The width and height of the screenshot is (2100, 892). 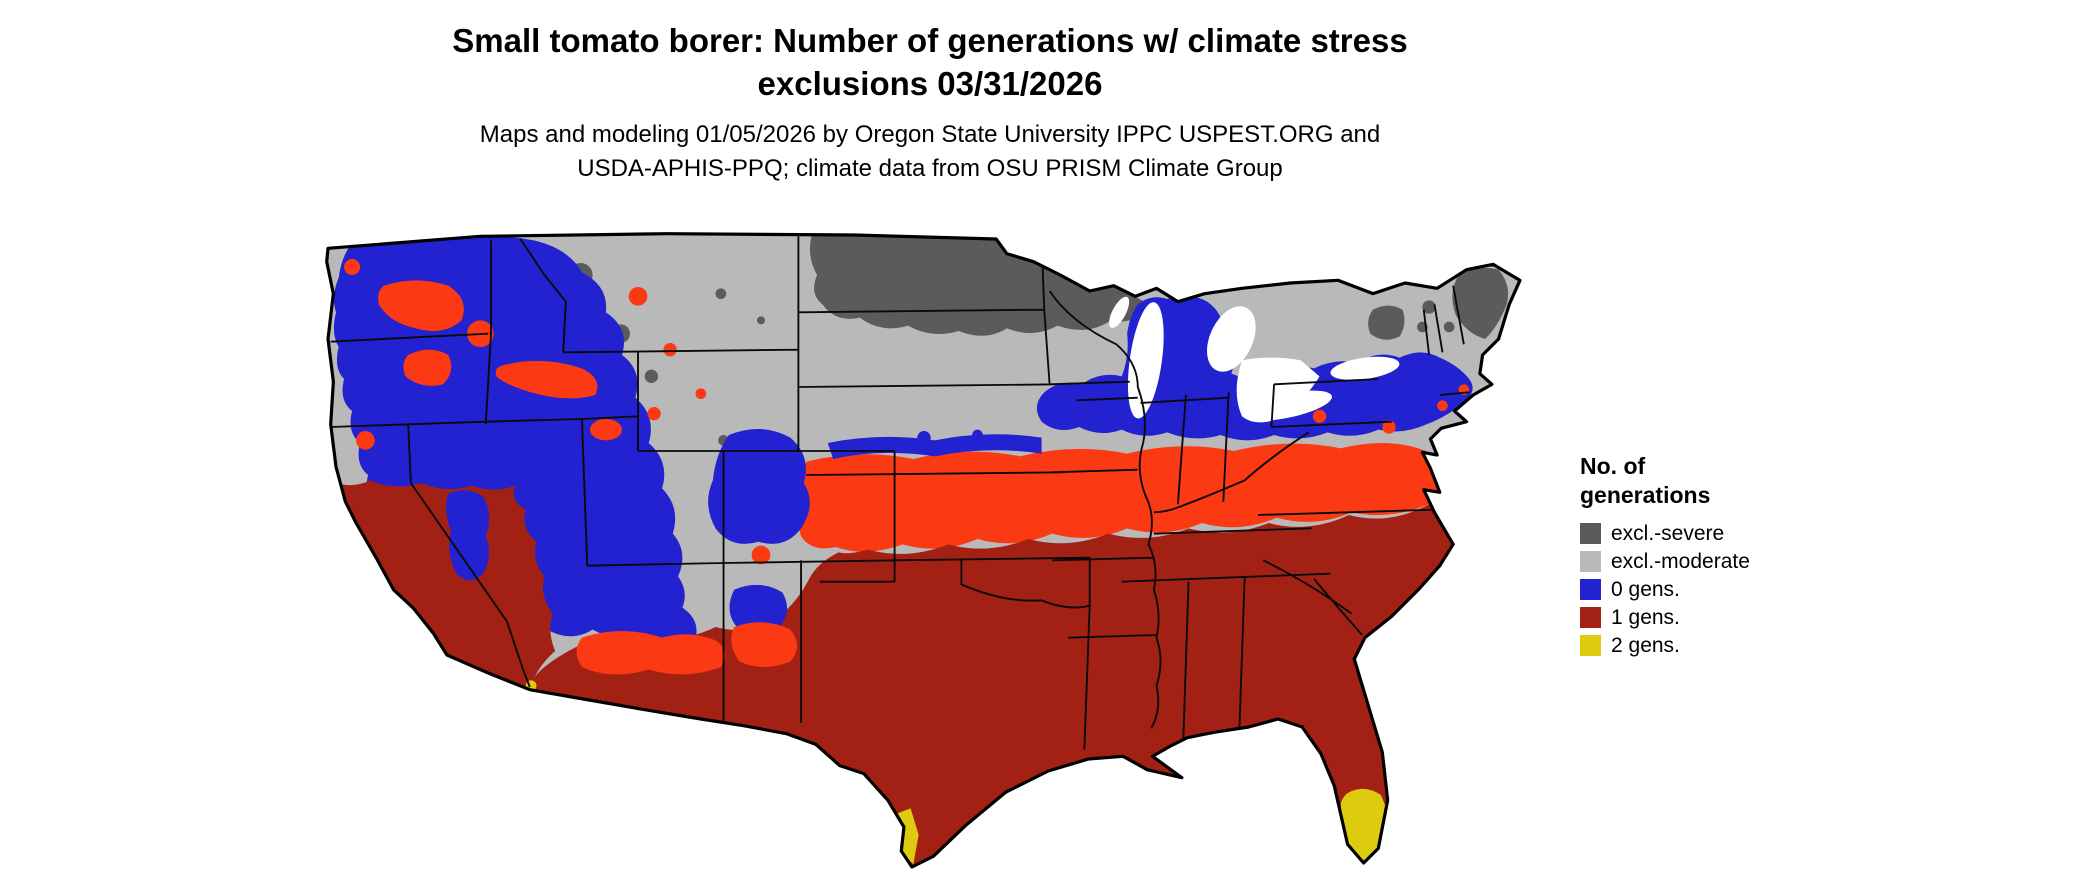 What do you see at coordinates (1590, 589) in the screenshot?
I see `legend-swatch-0-gens` at bounding box center [1590, 589].